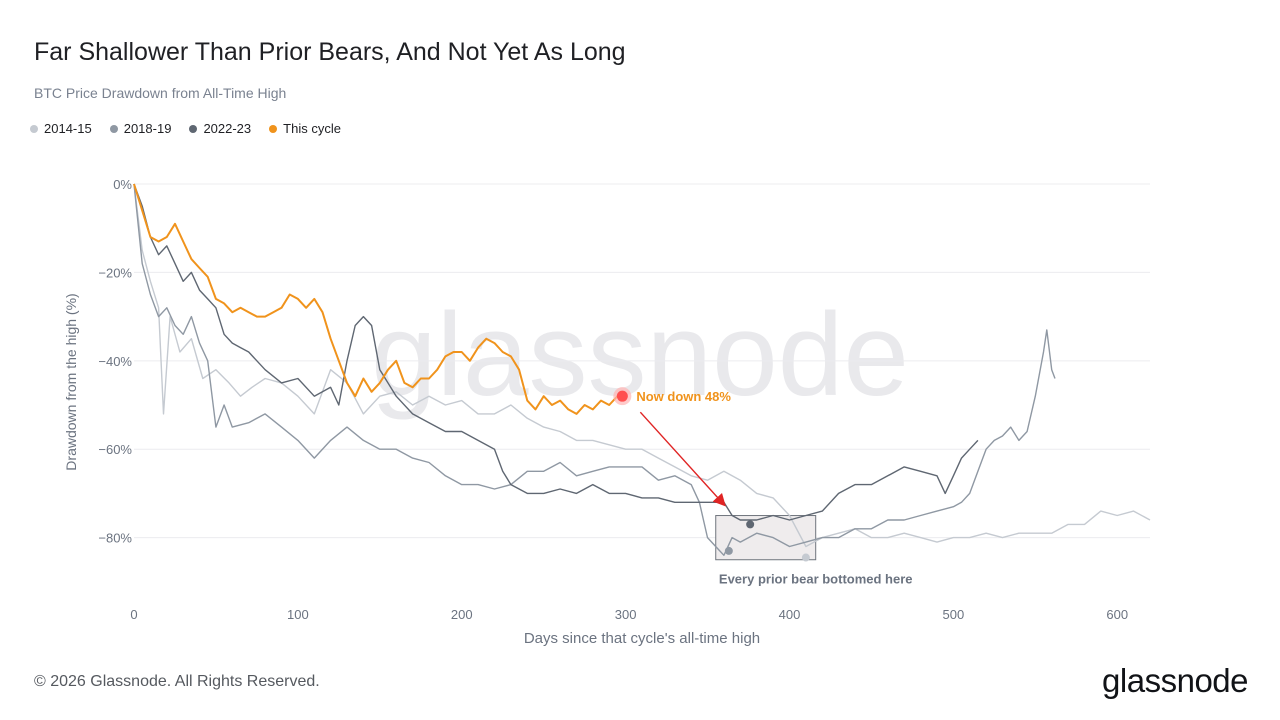 The height and width of the screenshot is (720, 1280). I want to click on y-axis-label: Drawdown from the high (%), so click(71, 381).